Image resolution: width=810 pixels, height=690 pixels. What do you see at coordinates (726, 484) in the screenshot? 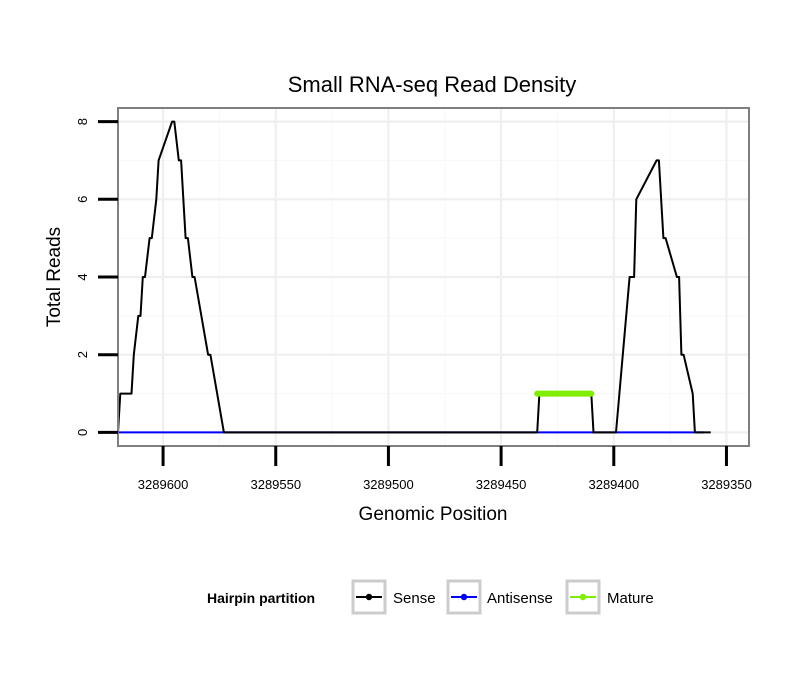
I see `x-tick-label: 3289350` at bounding box center [726, 484].